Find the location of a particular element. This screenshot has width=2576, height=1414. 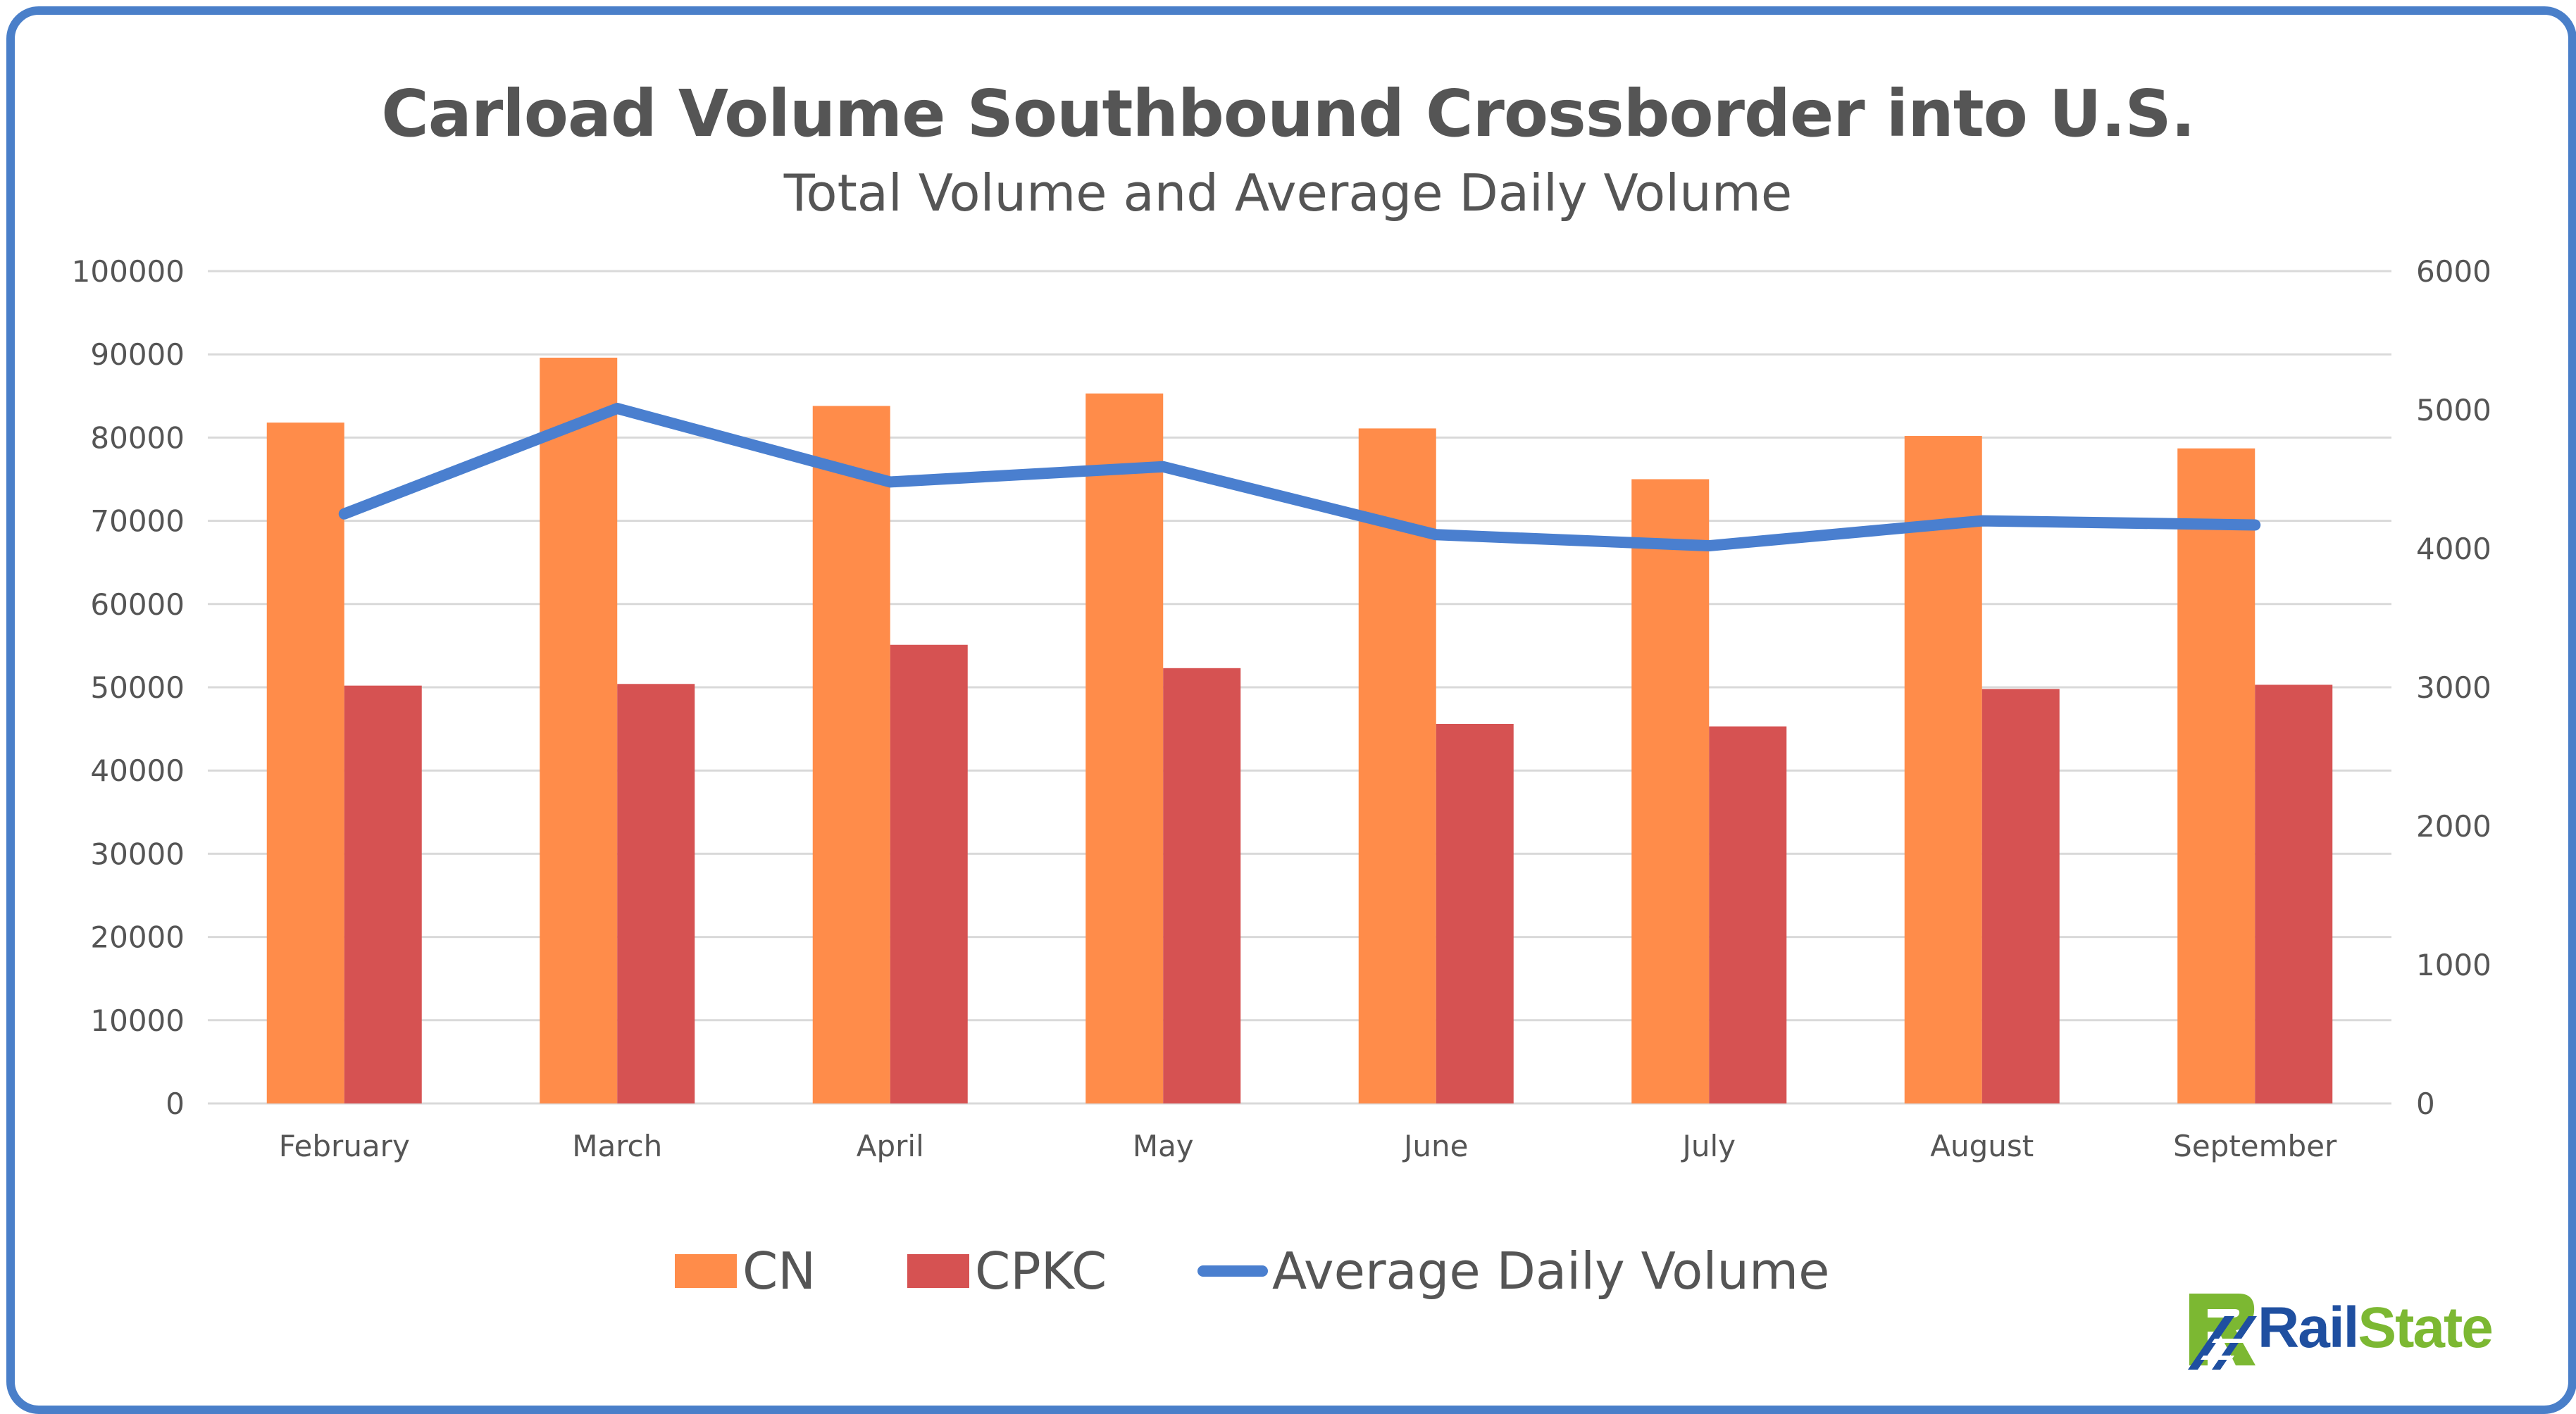

legend: CN CPKC Average Daily Volume is located at coordinates (1288, 1271).